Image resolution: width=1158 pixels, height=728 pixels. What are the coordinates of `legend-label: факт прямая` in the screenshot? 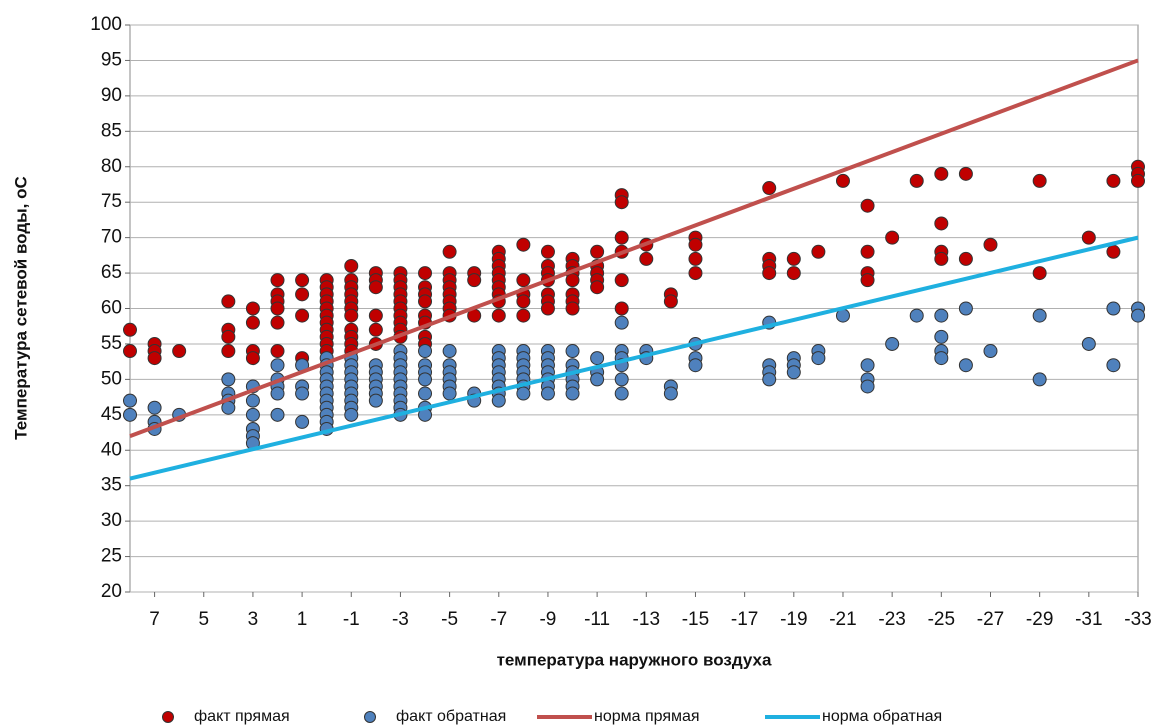 It's located at (242, 716).